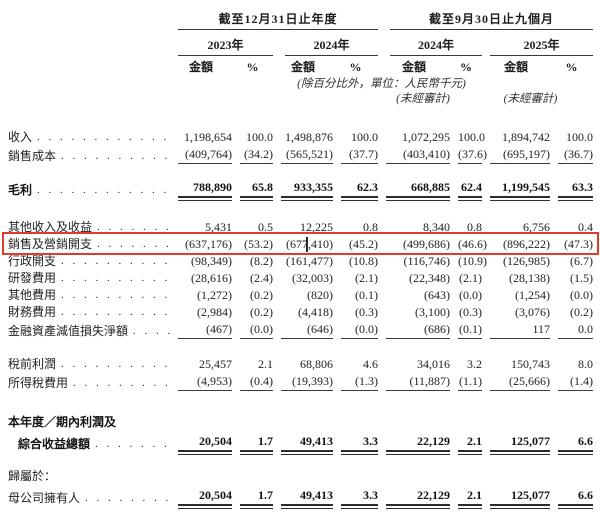  Describe the element at coordinates (472, 155) in the screenshot. I see `pct-cell: (37.6)` at that location.